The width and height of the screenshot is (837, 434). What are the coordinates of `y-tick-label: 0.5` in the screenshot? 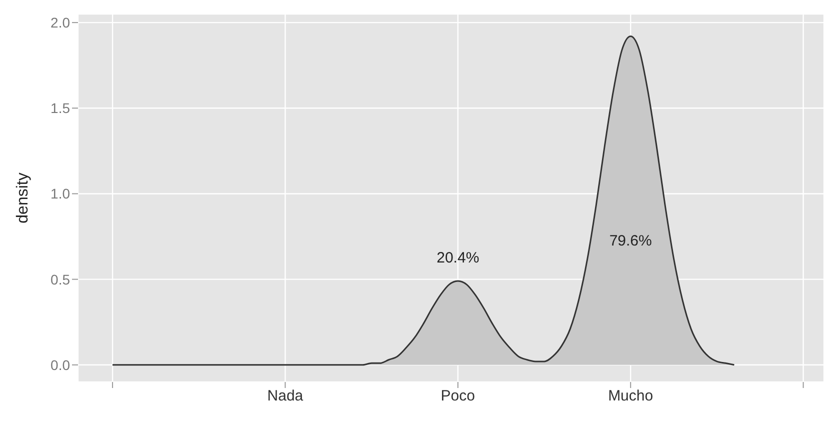 It's located at (60, 279).